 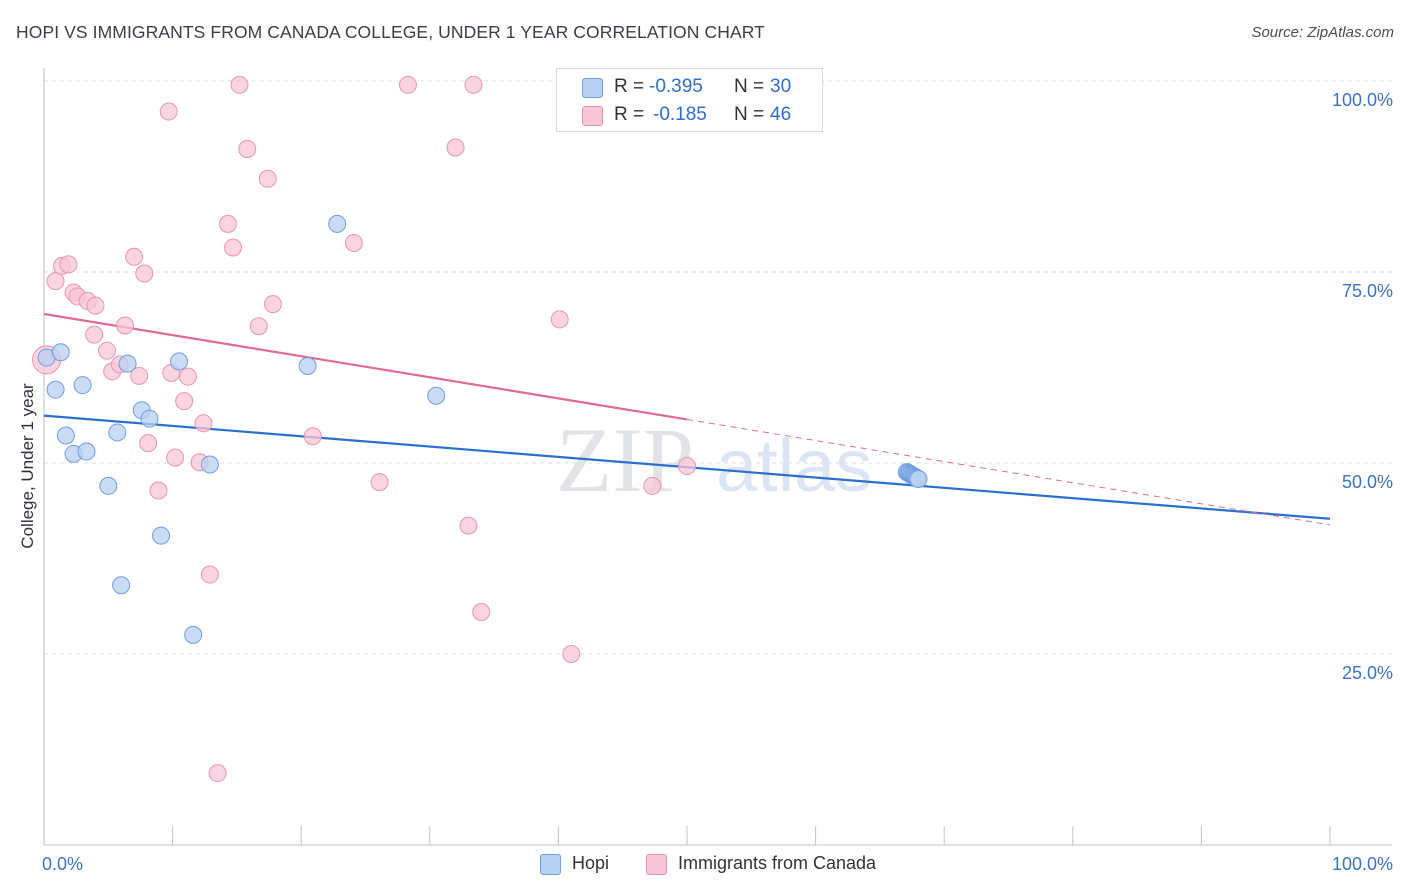 I want to click on legend-swatch-canada, so click(x=592, y=116).